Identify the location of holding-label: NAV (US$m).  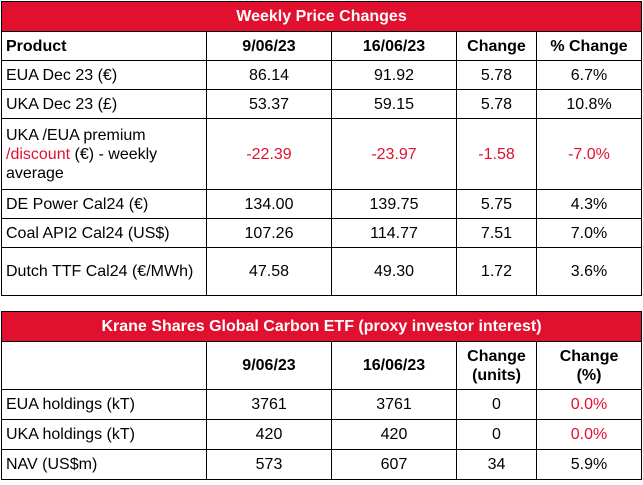
(104, 464).